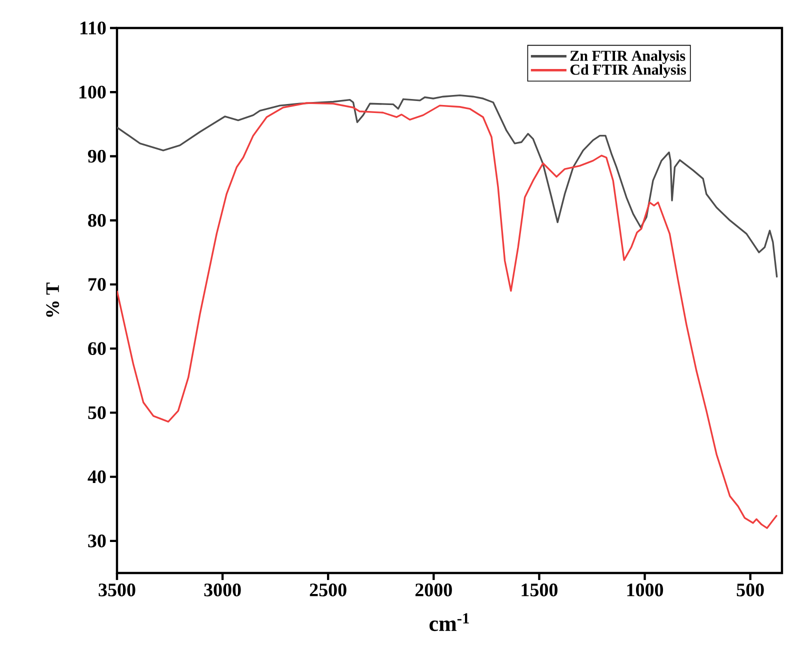 Image resolution: width=785 pixels, height=668 pixels. What do you see at coordinates (93, 28) in the screenshot?
I see `y-tick-label: 110` at bounding box center [93, 28].